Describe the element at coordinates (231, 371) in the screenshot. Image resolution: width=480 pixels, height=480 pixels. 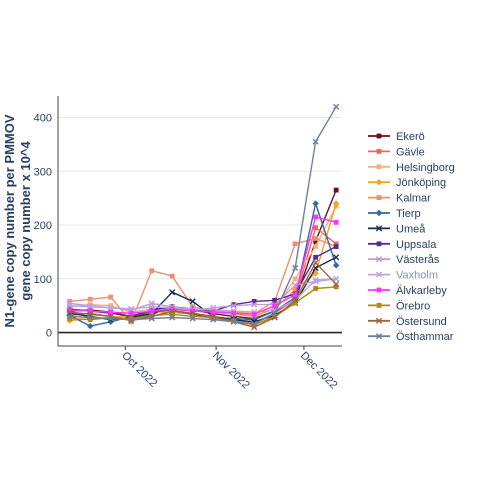
I see `x-tick-label: Nov 2022` at that location.